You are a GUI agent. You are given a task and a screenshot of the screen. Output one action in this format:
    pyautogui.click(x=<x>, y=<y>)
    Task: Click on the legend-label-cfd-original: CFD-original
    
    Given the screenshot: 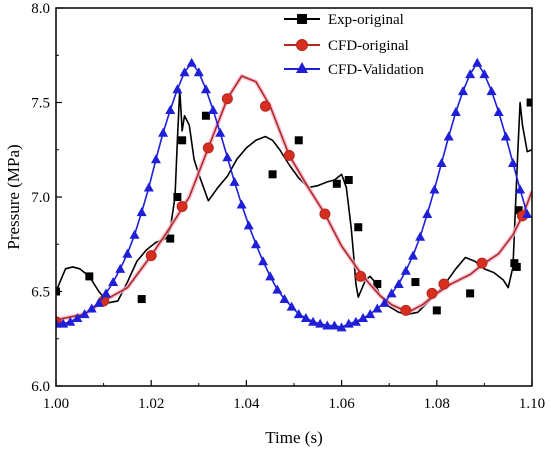 What is the action you would take?
    pyautogui.click(x=368, y=46)
    